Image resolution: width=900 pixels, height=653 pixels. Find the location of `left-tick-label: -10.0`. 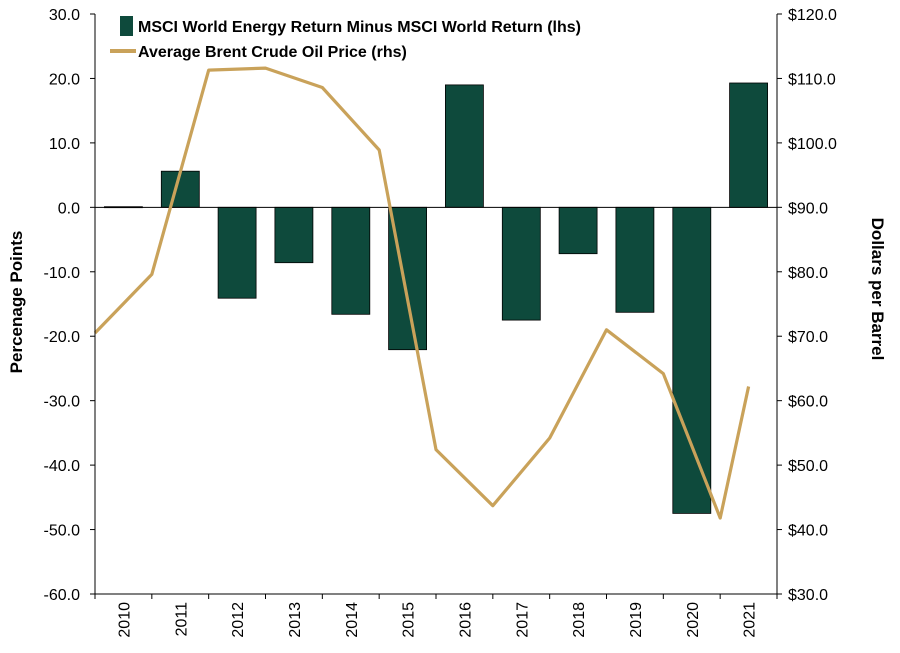

left-tick-label: -10.0 is located at coordinates (62, 273).